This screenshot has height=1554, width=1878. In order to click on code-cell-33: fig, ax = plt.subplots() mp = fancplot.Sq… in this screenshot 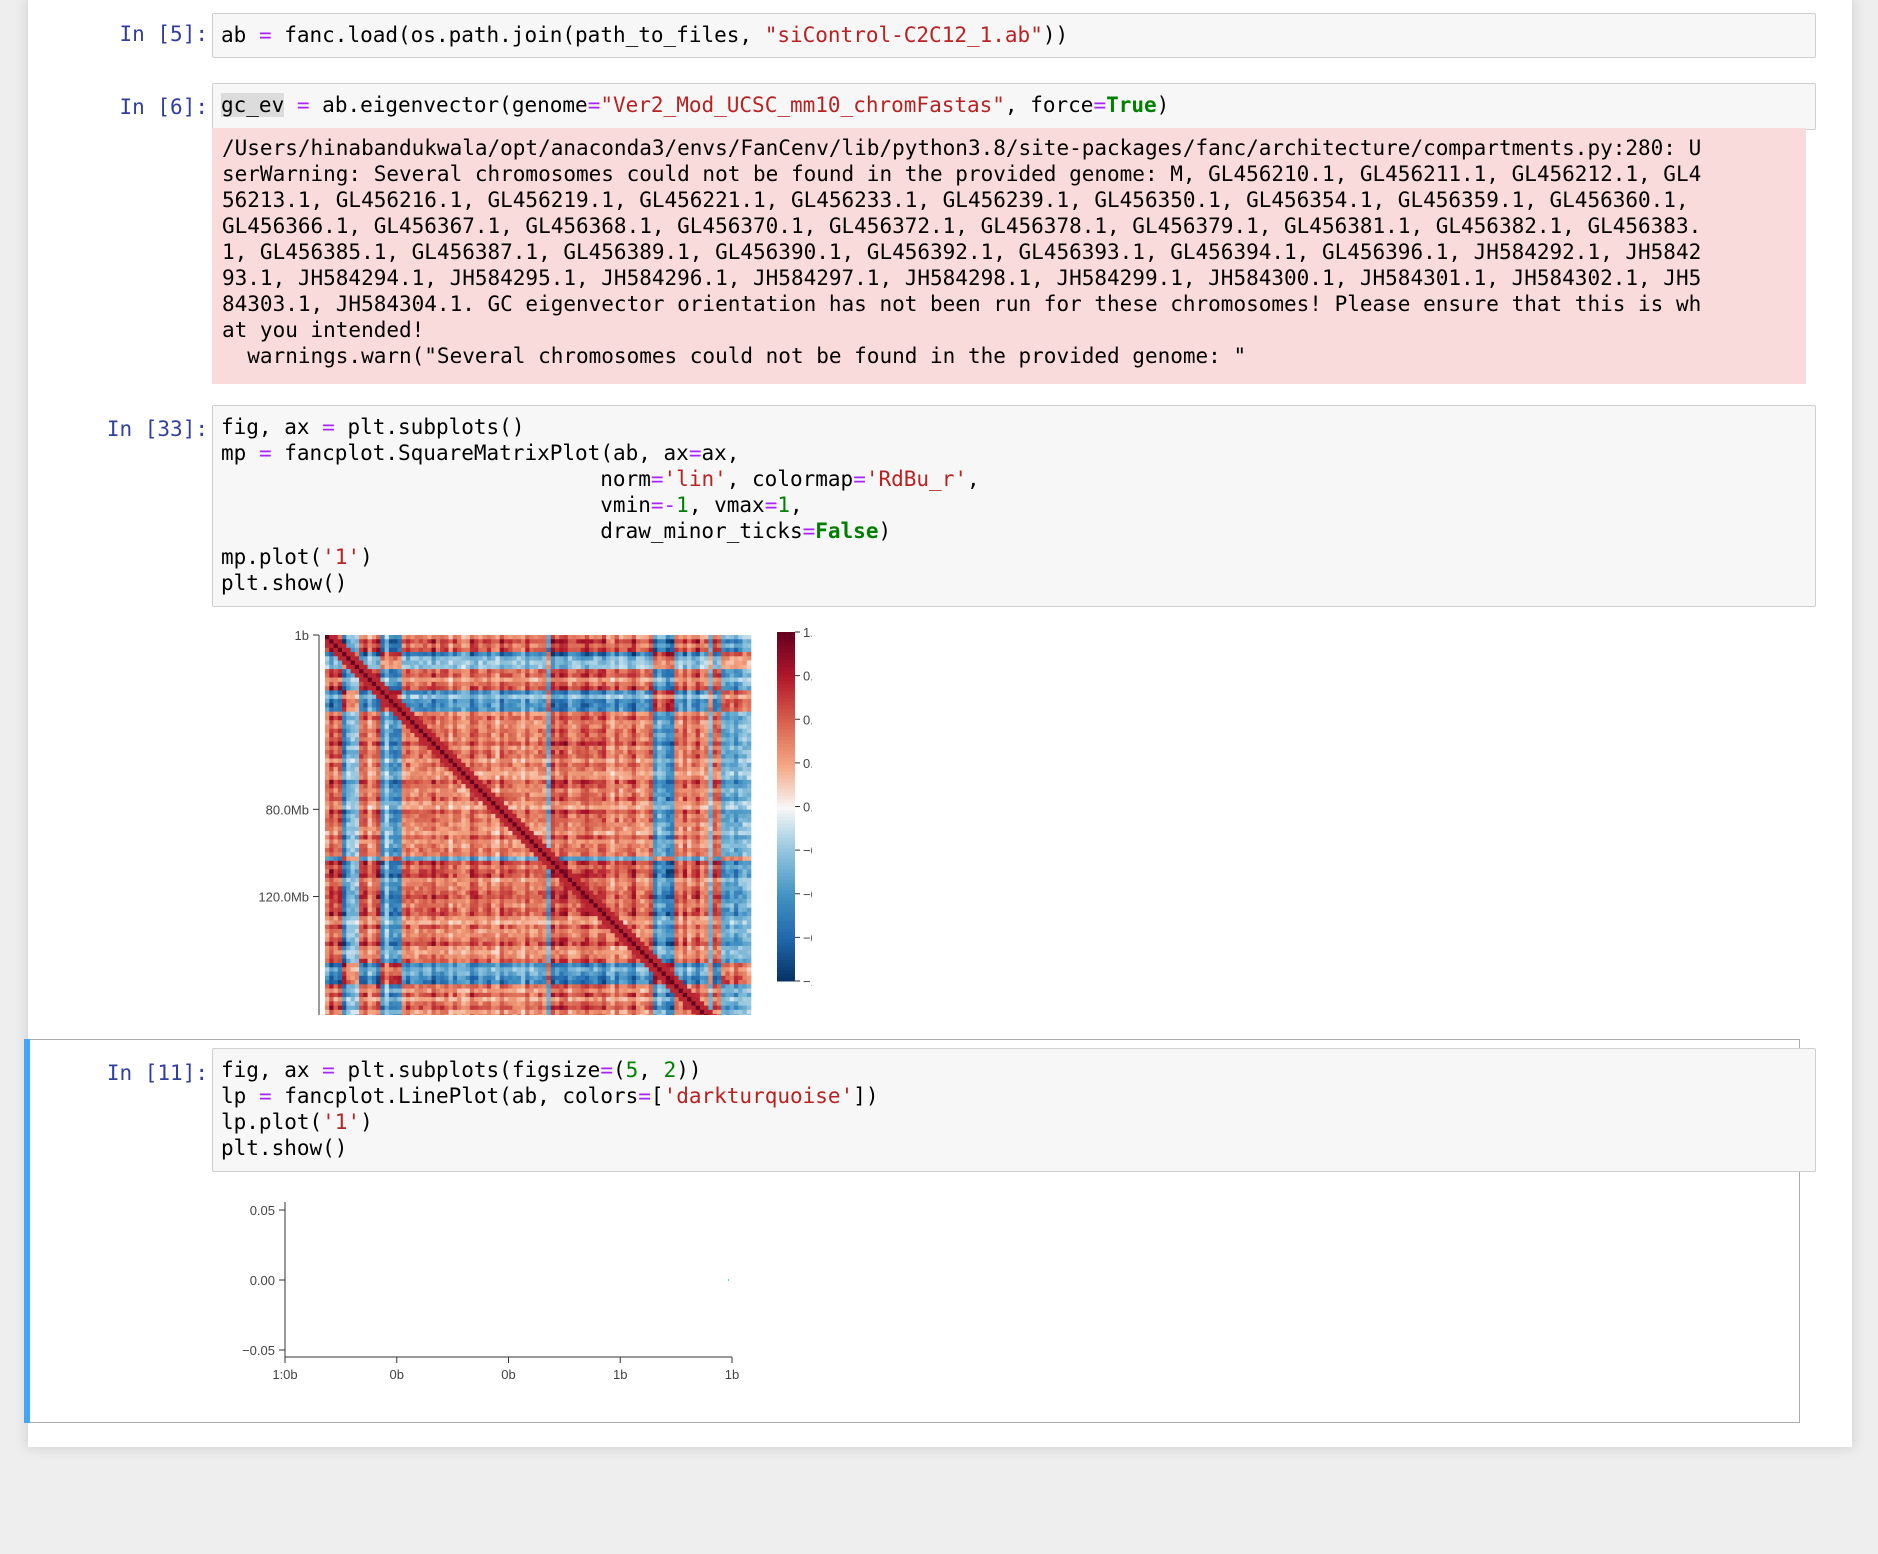, I will do `click(1014, 506)`.